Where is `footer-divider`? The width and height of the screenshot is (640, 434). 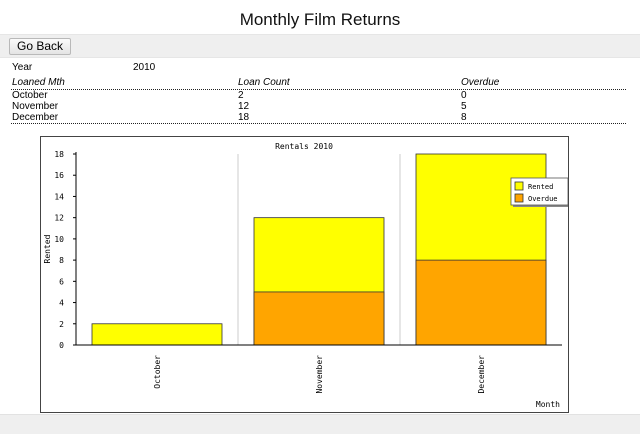 footer-divider is located at coordinates (318, 123).